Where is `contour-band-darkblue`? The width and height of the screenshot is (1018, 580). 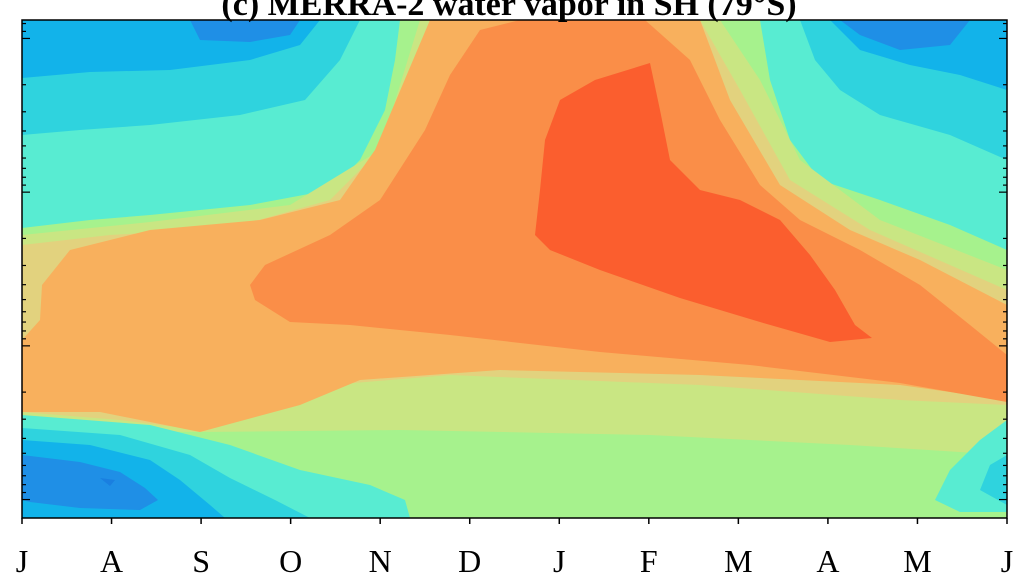
contour-band-darkblue is located at coordinates (107, 482).